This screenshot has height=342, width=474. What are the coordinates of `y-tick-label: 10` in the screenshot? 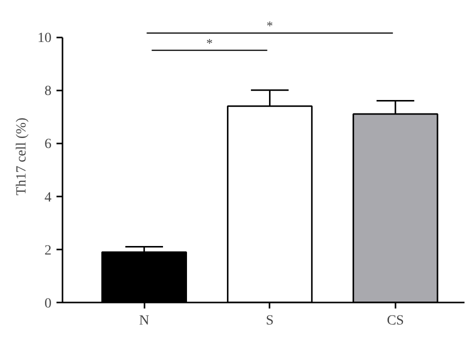 It's located at (45, 38).